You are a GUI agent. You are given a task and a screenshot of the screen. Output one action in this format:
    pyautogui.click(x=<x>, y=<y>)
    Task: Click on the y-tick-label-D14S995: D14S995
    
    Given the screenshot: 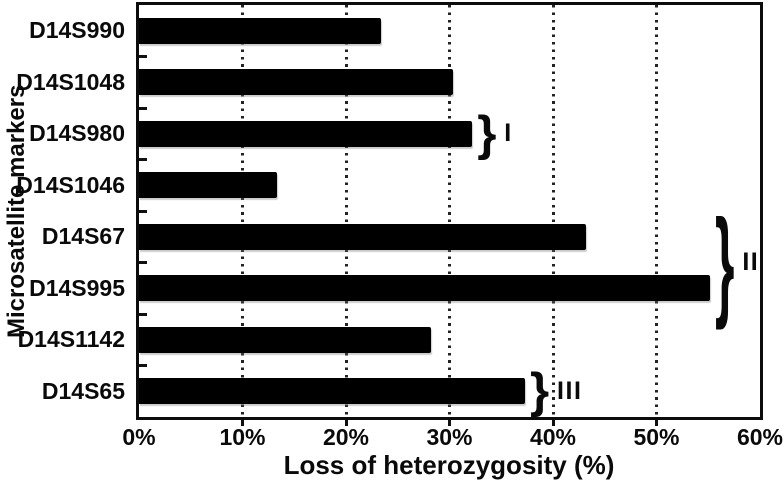 What is the action you would take?
    pyautogui.click(x=77, y=287)
    